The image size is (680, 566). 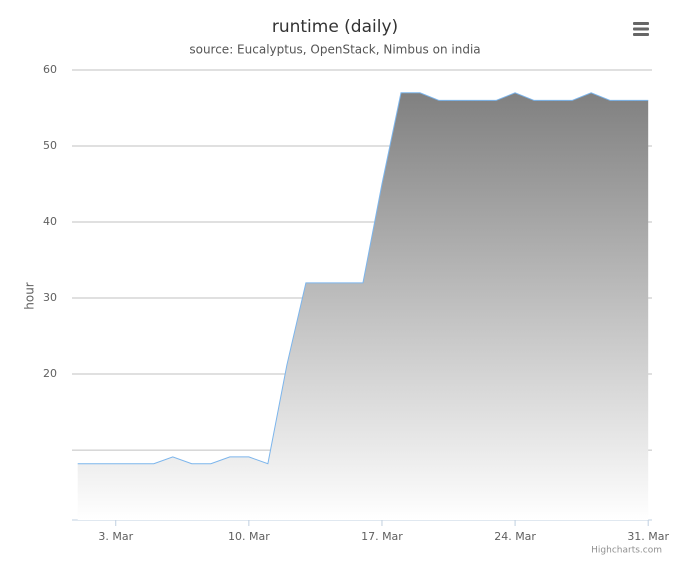 What do you see at coordinates (50, 221) in the screenshot?
I see `y-tick-label: 40` at bounding box center [50, 221].